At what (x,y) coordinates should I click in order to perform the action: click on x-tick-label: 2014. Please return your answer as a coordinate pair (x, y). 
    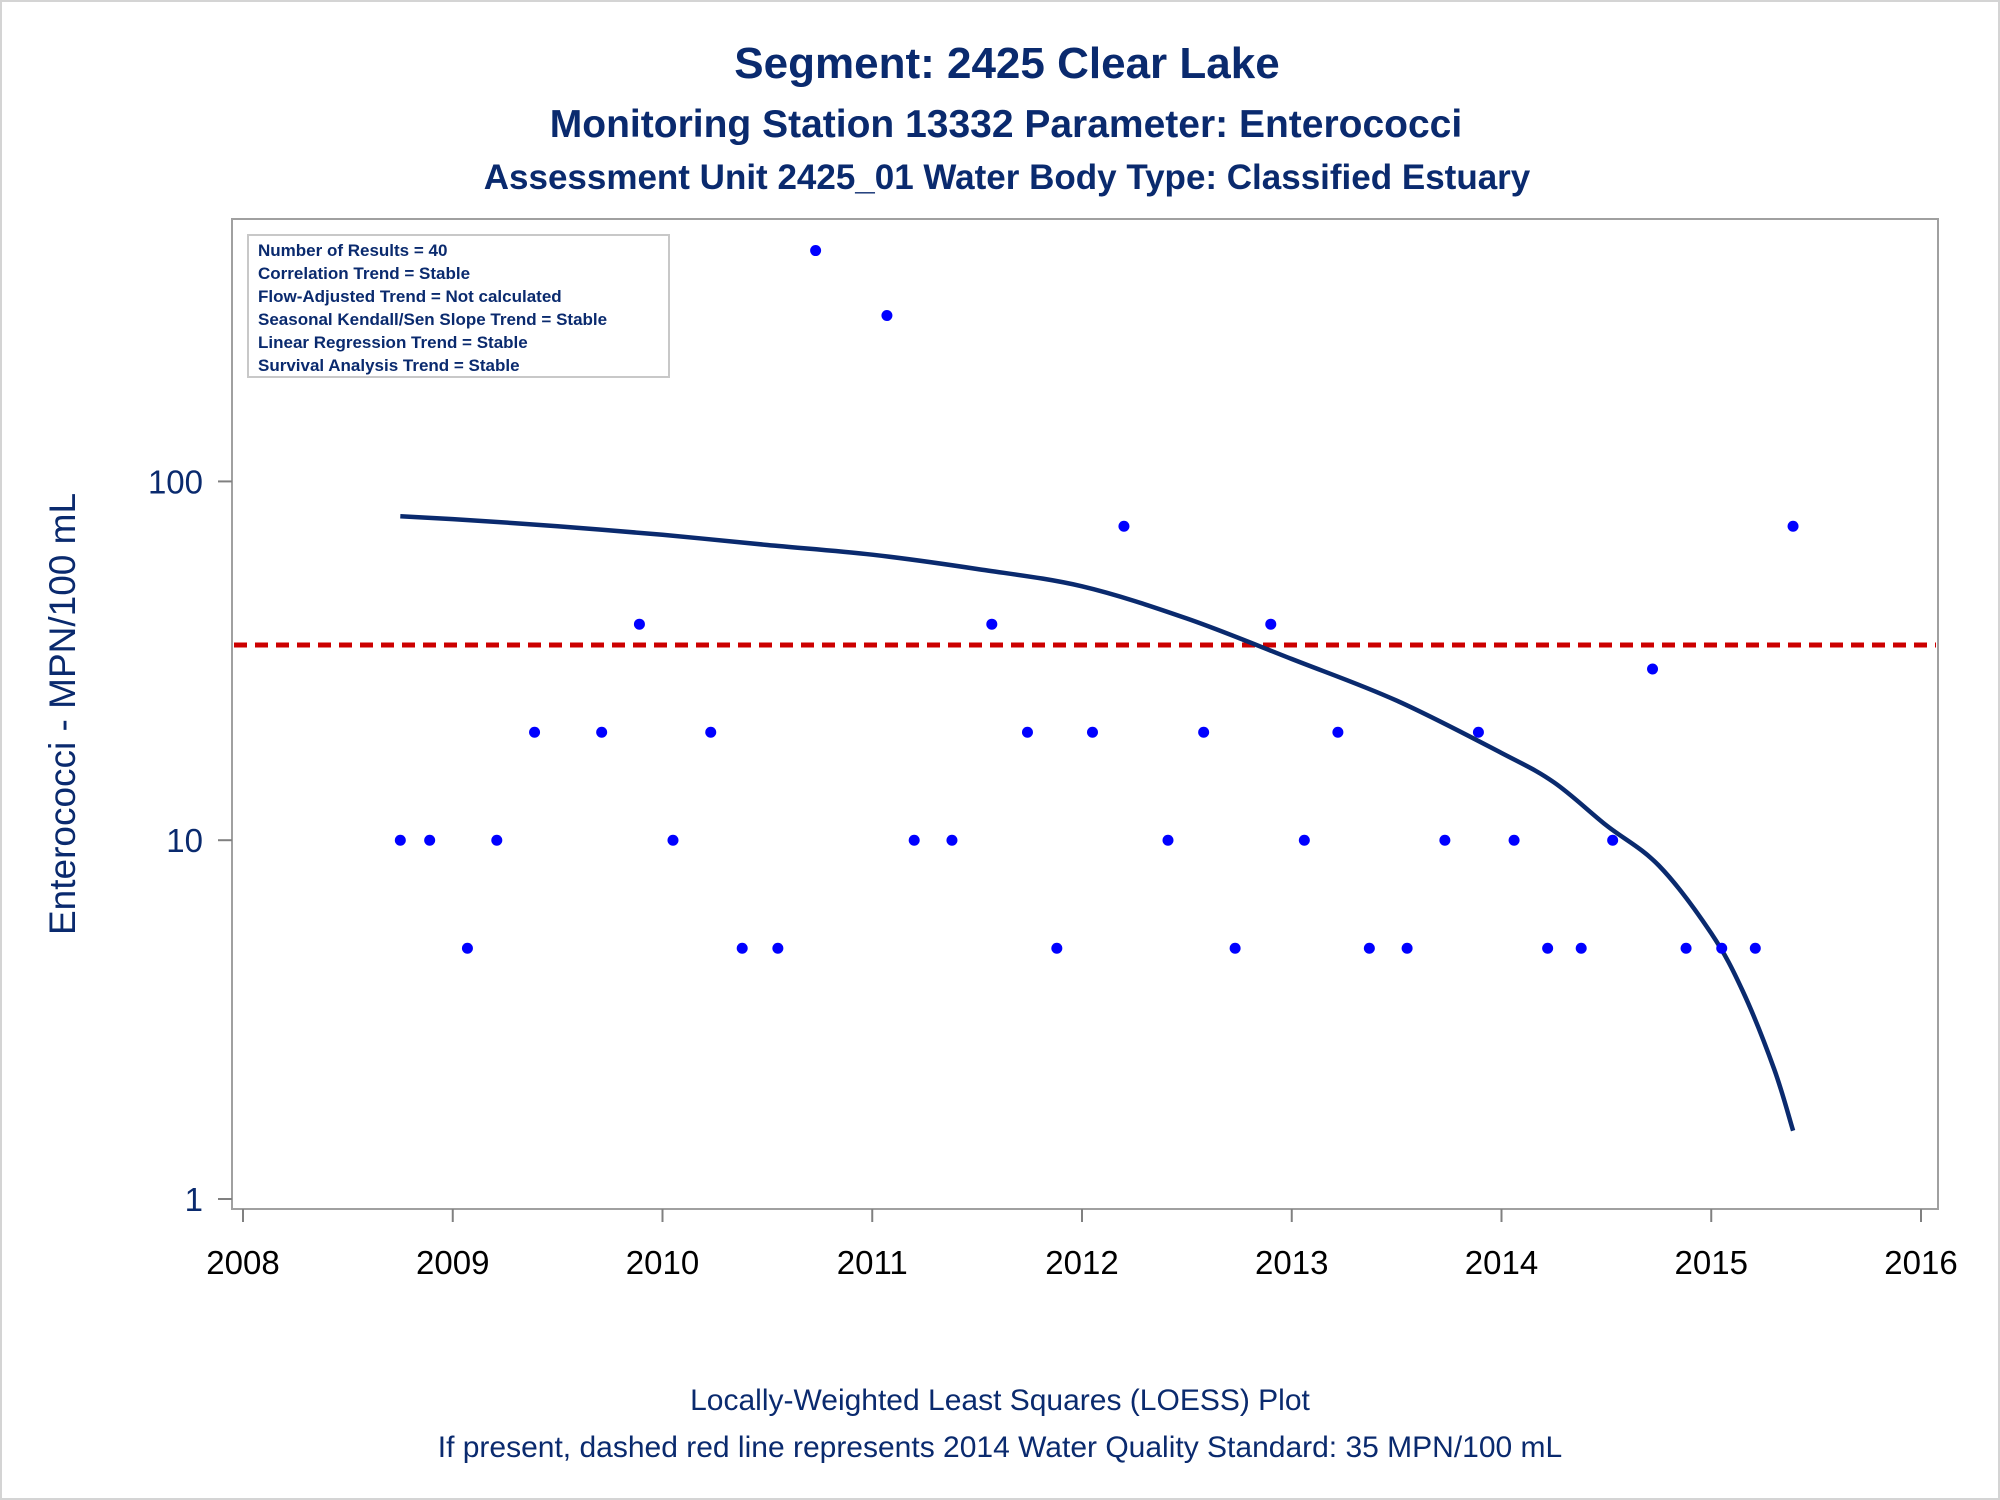
    Looking at the image, I should click on (1501, 1262).